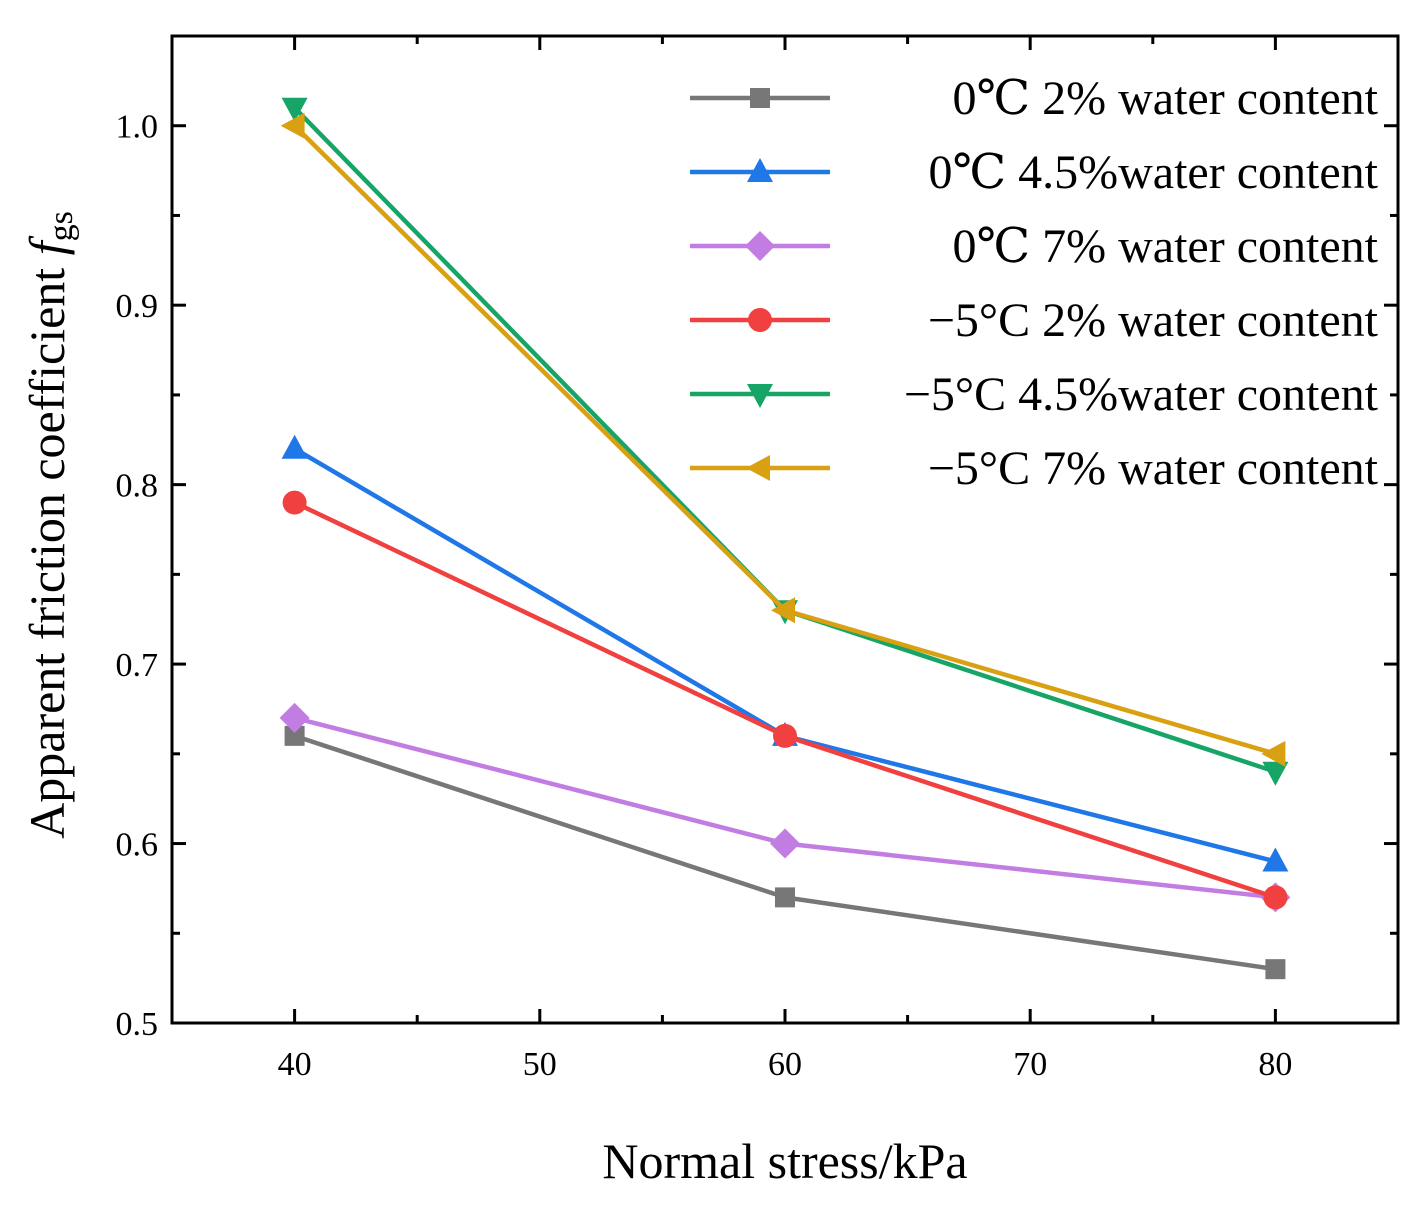 The width and height of the screenshot is (1426, 1205). I want to click on x-tick-label: 70, so click(1030, 1064).